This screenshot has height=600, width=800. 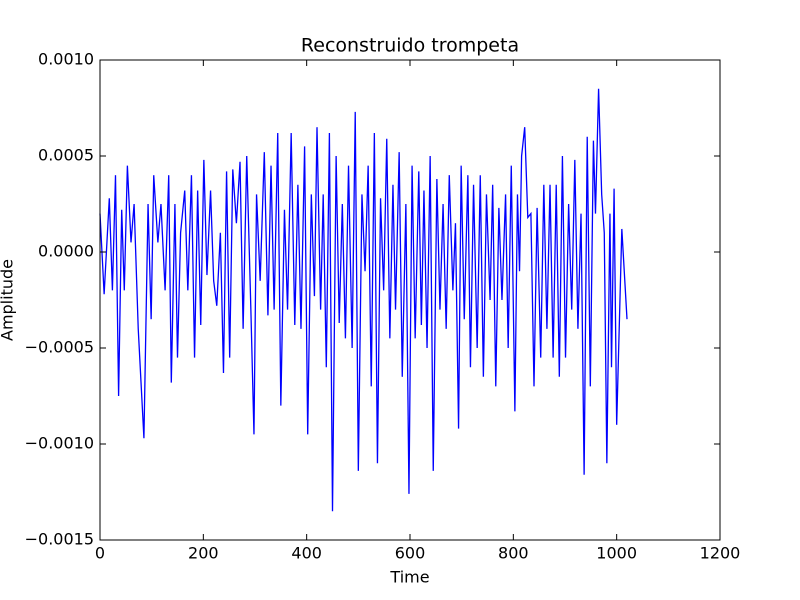 I want to click on y-axis-label: Amplitude, so click(x=8, y=300).